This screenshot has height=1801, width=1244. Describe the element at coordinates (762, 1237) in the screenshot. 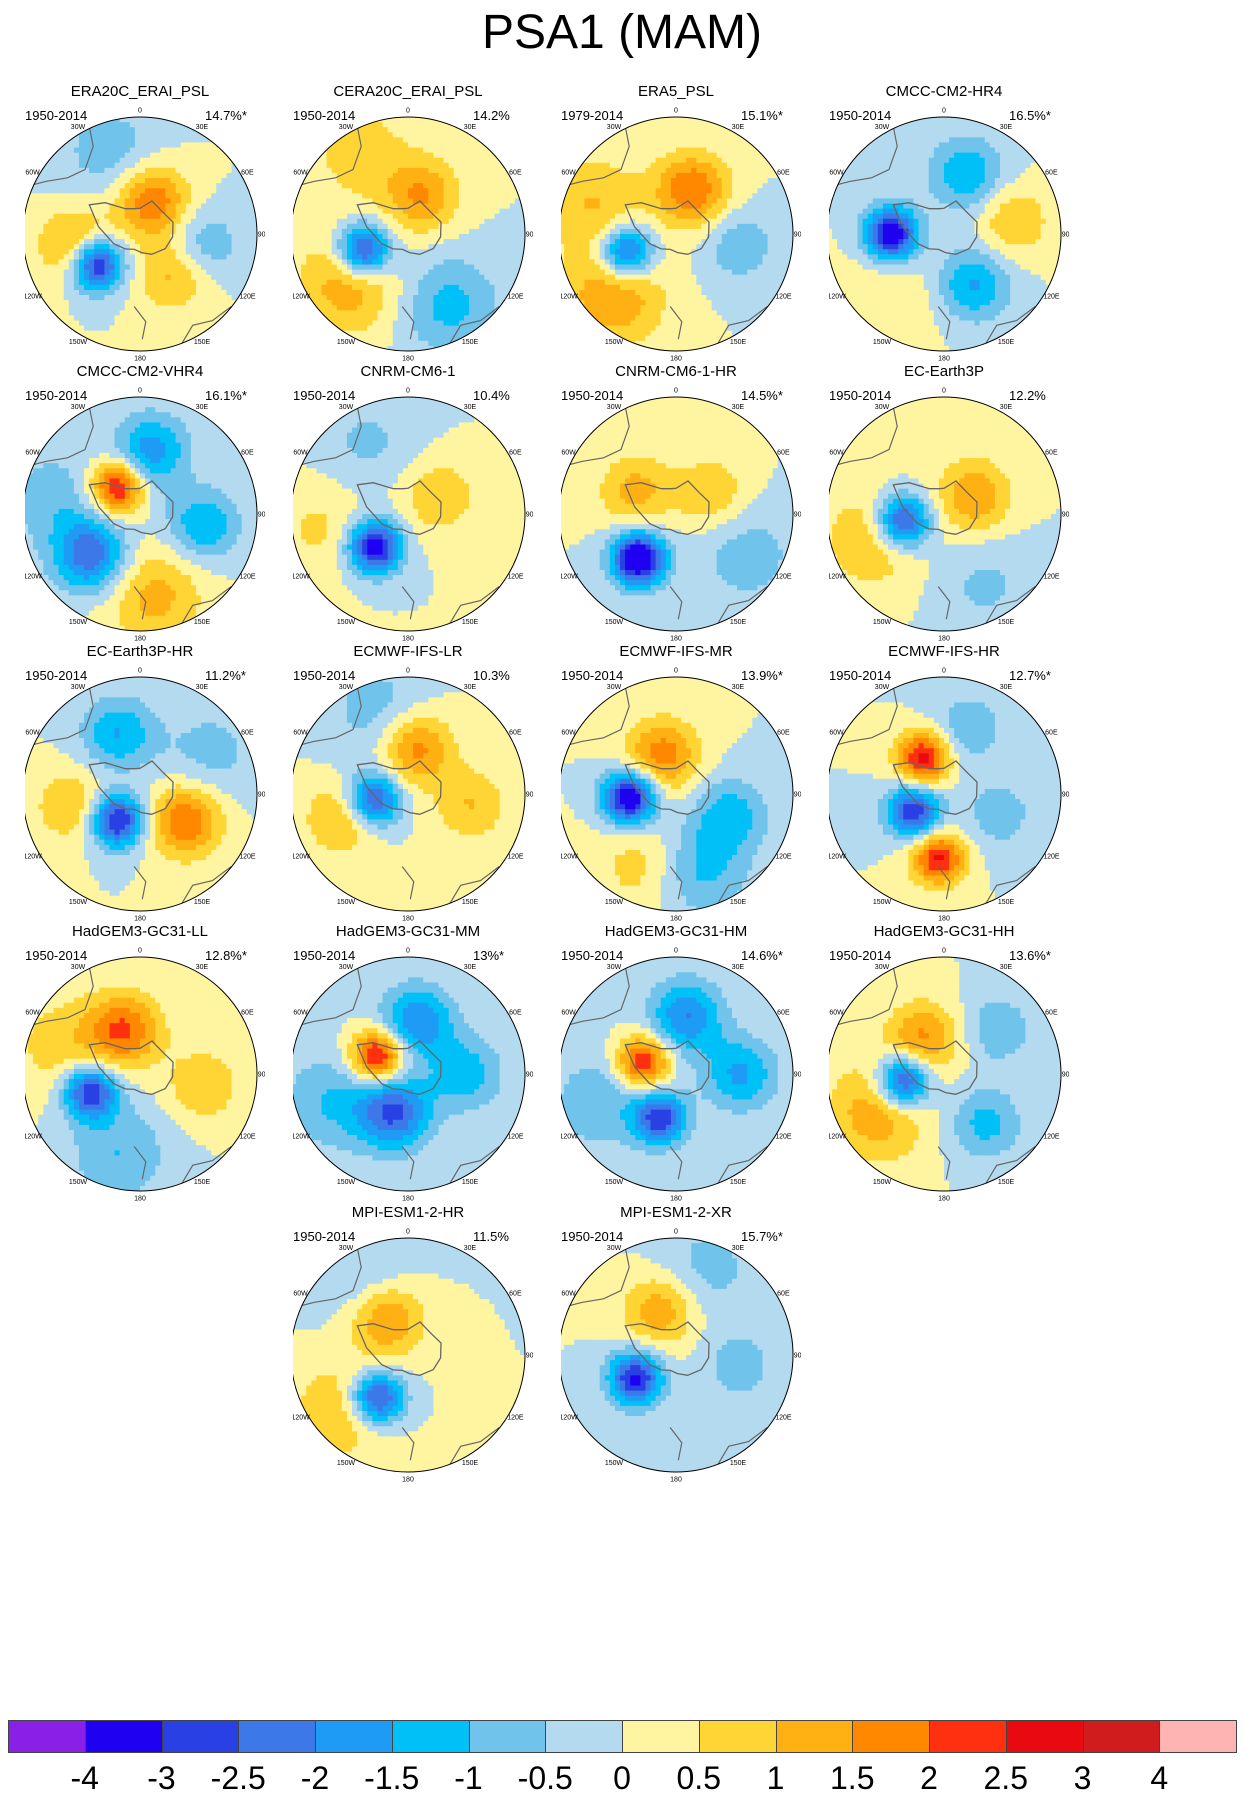

I see `panel-variance: 15.7%*` at that location.